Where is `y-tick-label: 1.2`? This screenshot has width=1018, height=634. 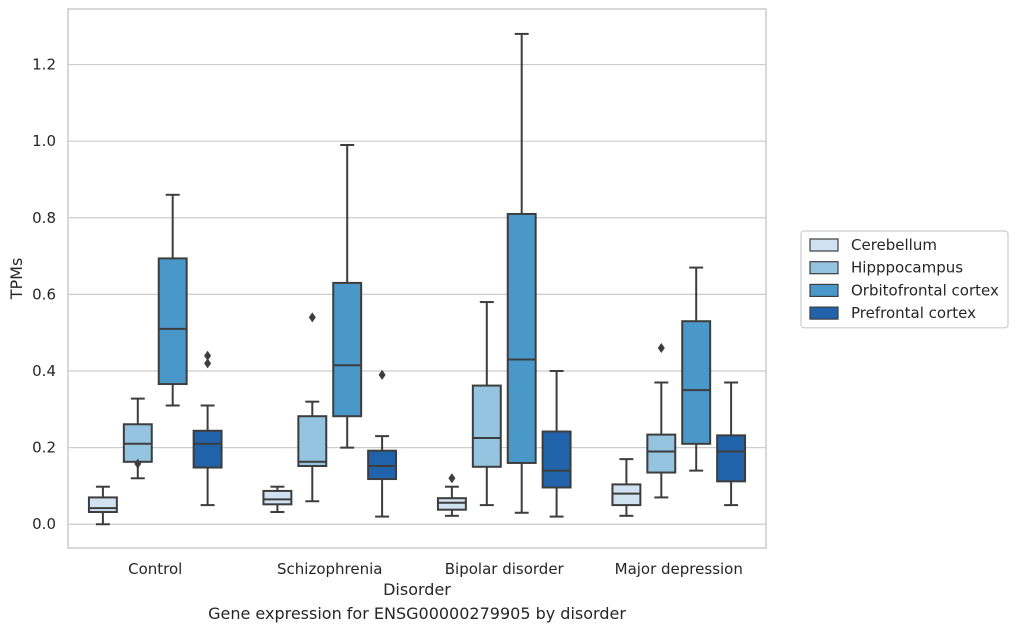 y-tick-label: 1.2 is located at coordinates (44, 65).